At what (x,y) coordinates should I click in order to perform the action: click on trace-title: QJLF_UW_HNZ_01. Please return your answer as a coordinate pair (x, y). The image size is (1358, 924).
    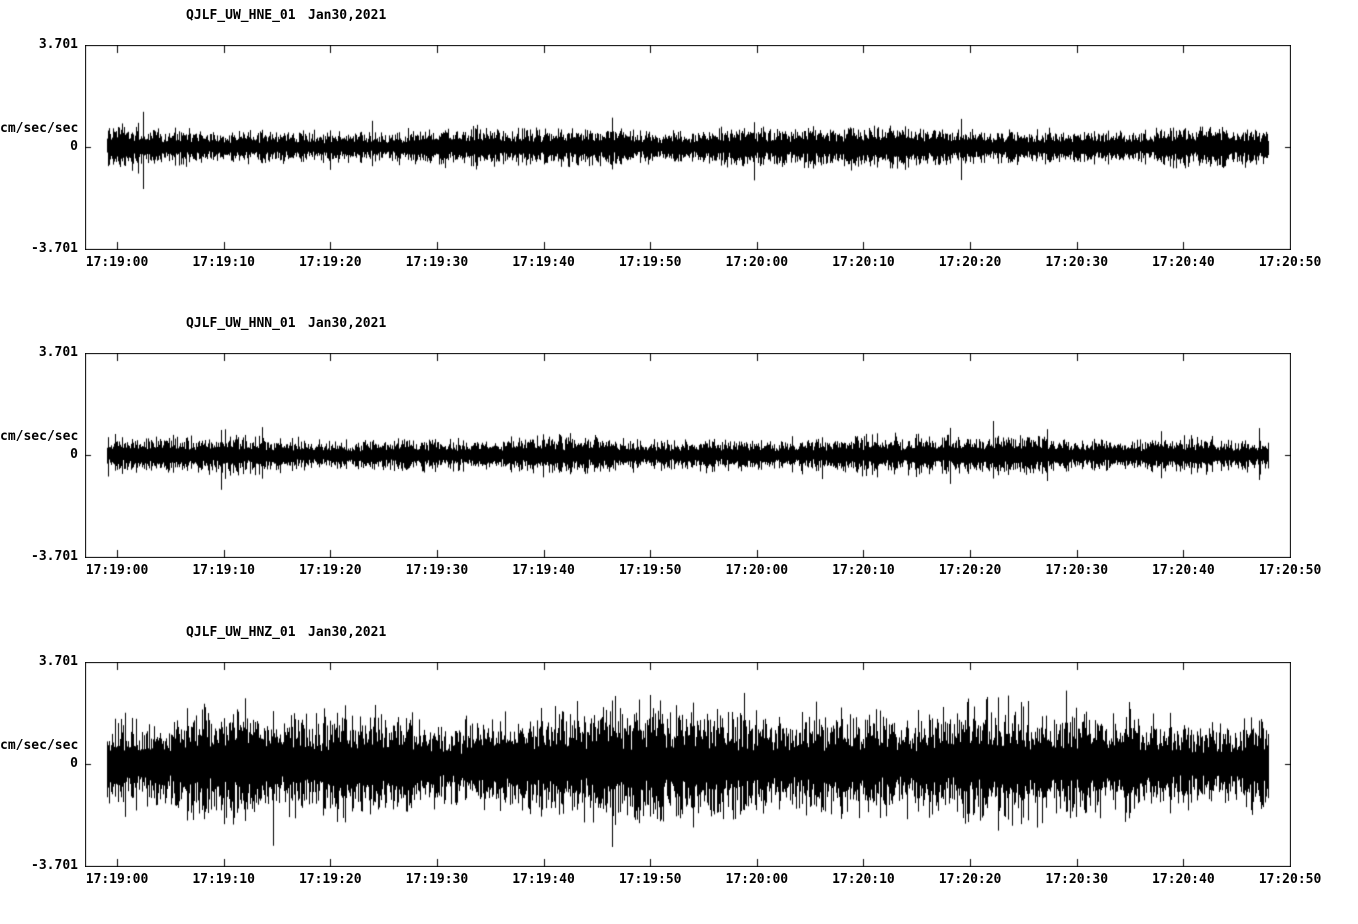
    Looking at the image, I should click on (241, 632).